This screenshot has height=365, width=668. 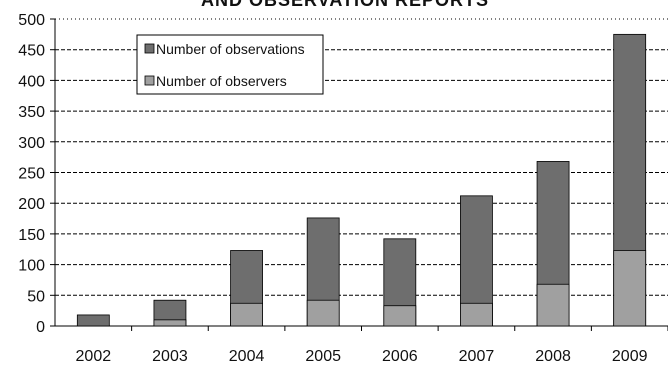 What do you see at coordinates (31, 204) in the screenshot?
I see `y-tick-label: 200` at bounding box center [31, 204].